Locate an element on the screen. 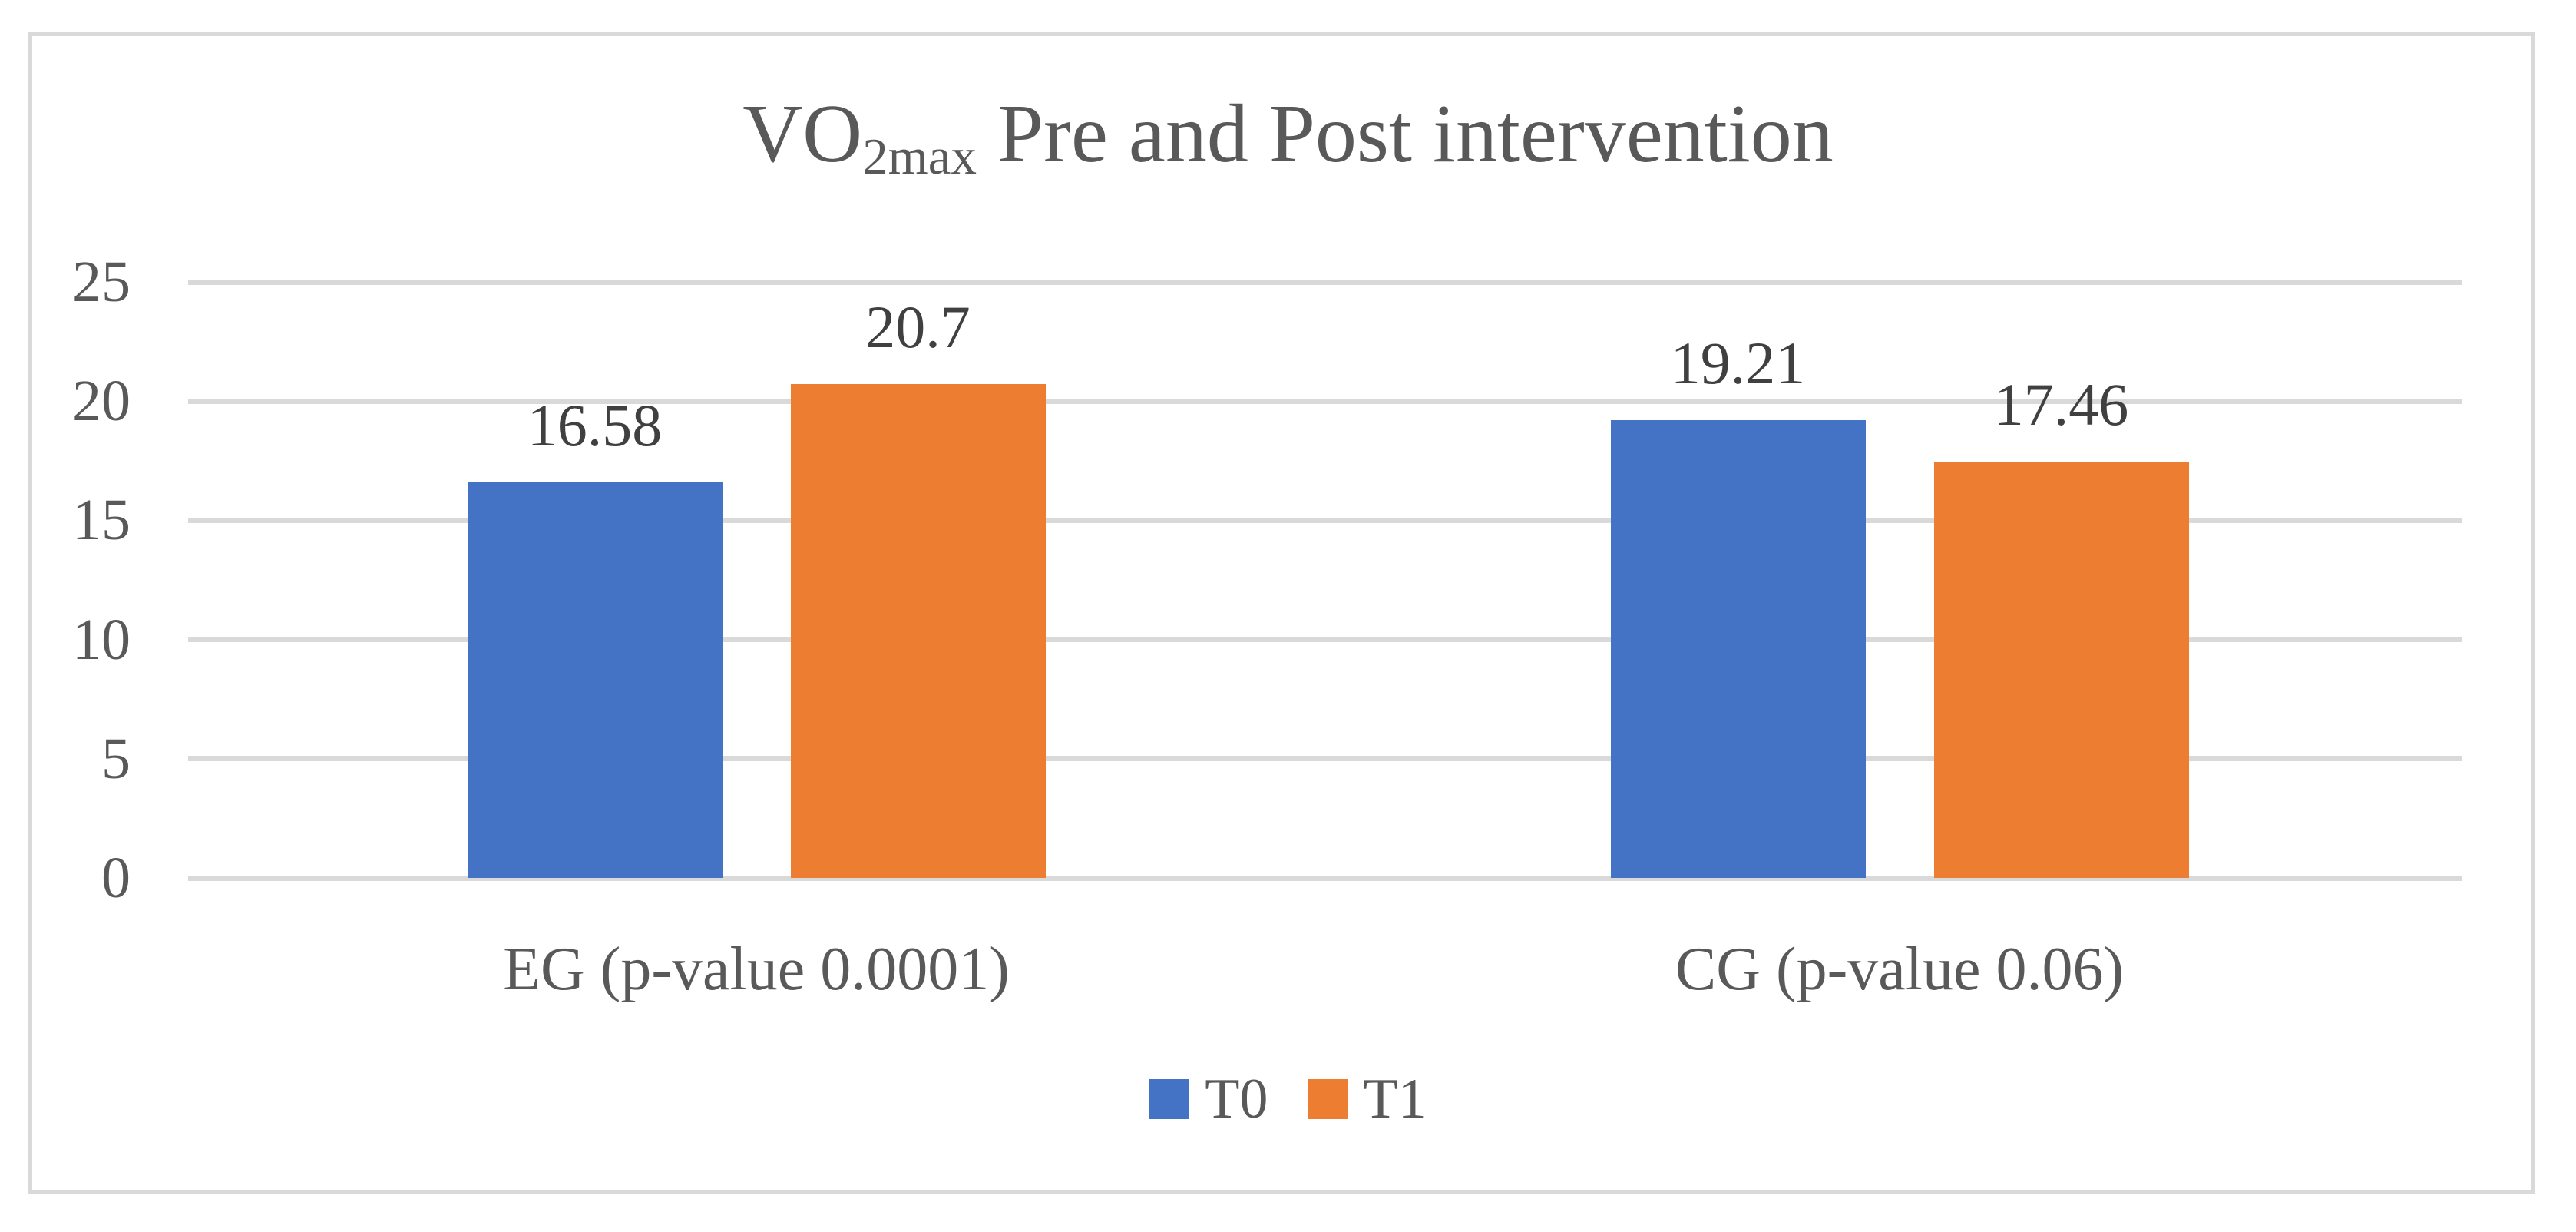 This screenshot has width=2576, height=1232. bar-eg-t0 is located at coordinates (595, 680).